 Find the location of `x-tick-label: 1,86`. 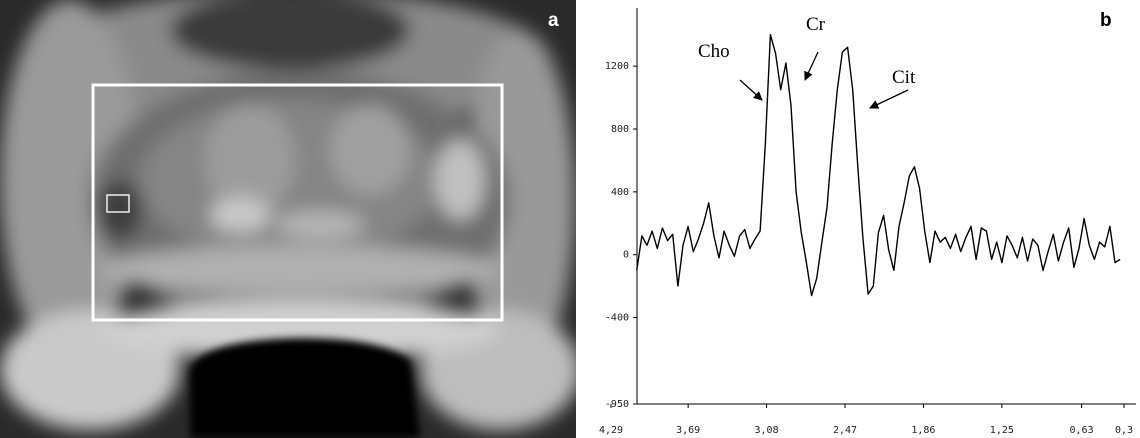

x-tick-label: 1,86 is located at coordinates (923, 430).